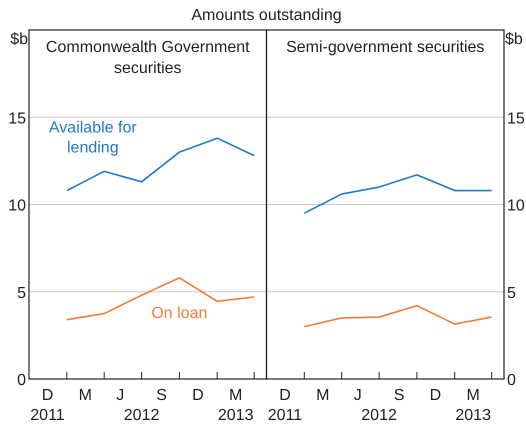  I want to click on series-label: Available for lending, so click(93, 138).